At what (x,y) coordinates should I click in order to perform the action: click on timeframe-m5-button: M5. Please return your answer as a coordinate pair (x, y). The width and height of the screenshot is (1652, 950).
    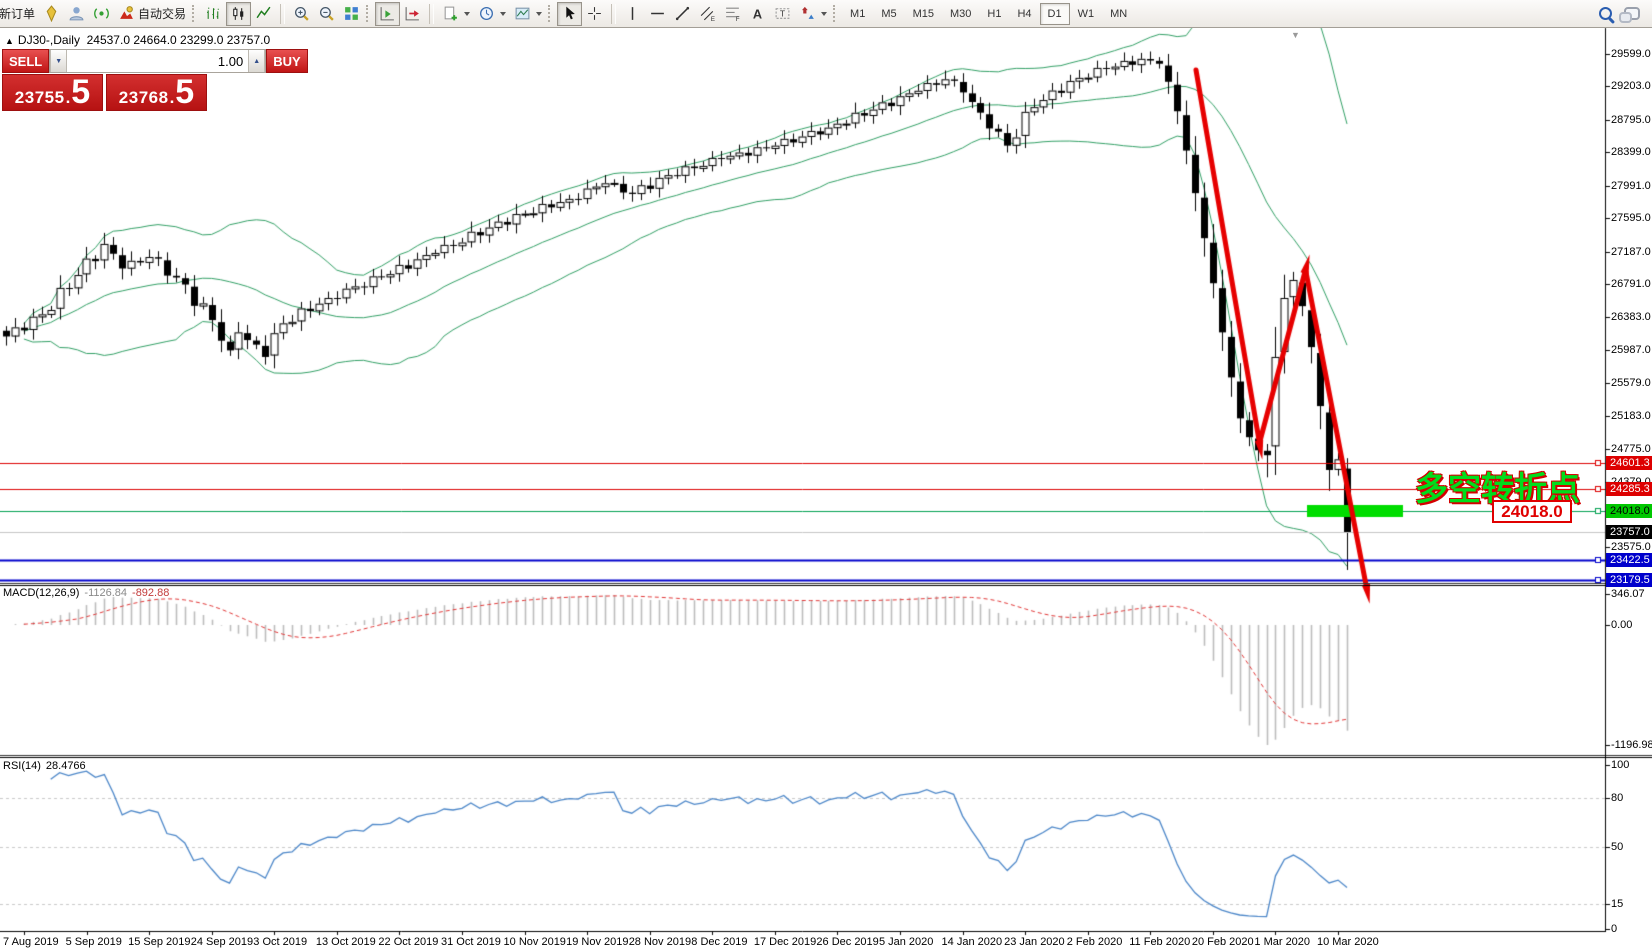
    Looking at the image, I should click on (888, 14).